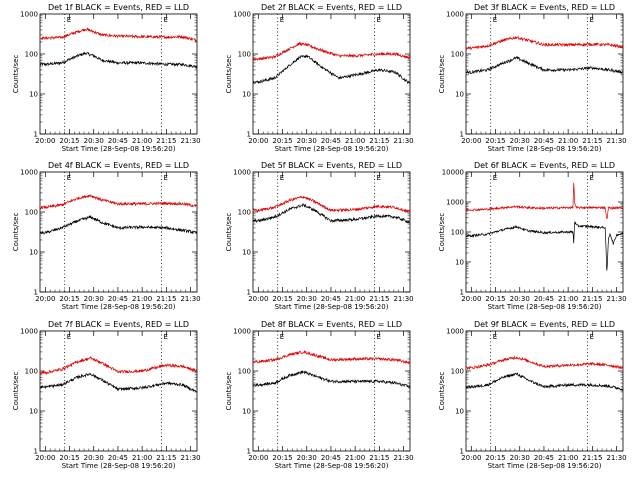  I want to click on panel-title: Det 6f BLACK = Events, RED = LLD, so click(544, 165).